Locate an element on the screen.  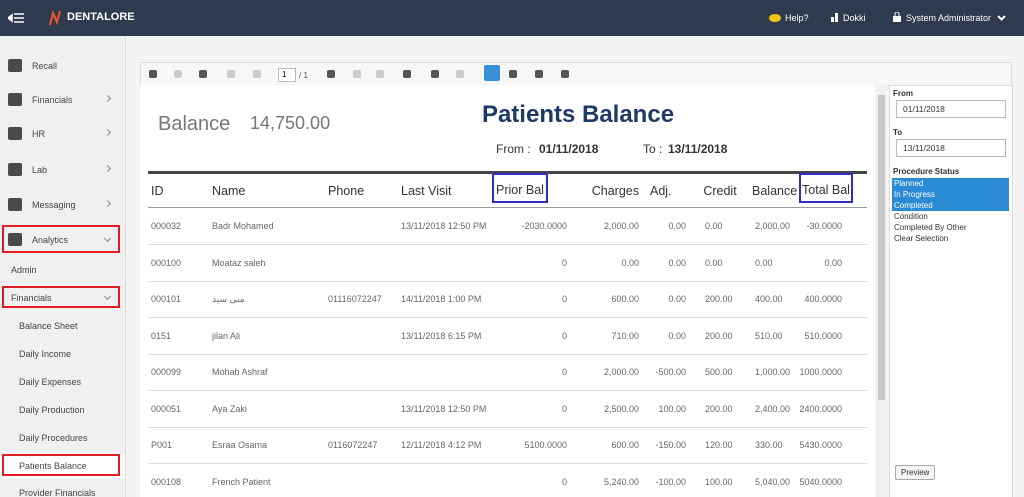
table-cell: 5040.0000 is located at coordinates (820, 481).